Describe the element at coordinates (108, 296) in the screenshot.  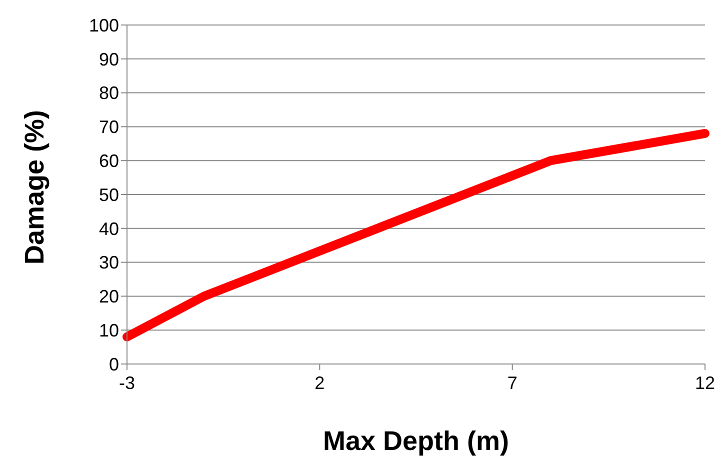
I see `y-tick-label: 20` at that location.